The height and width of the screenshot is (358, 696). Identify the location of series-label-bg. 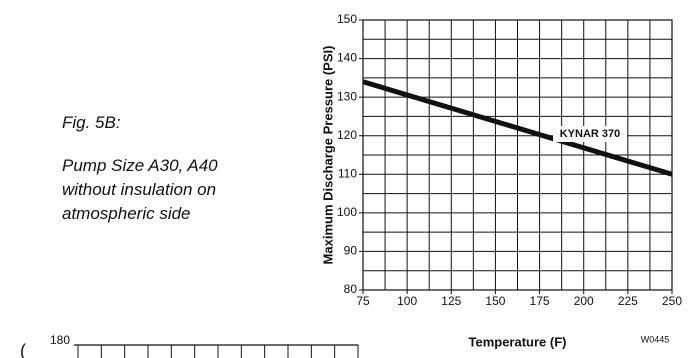
(590, 134).